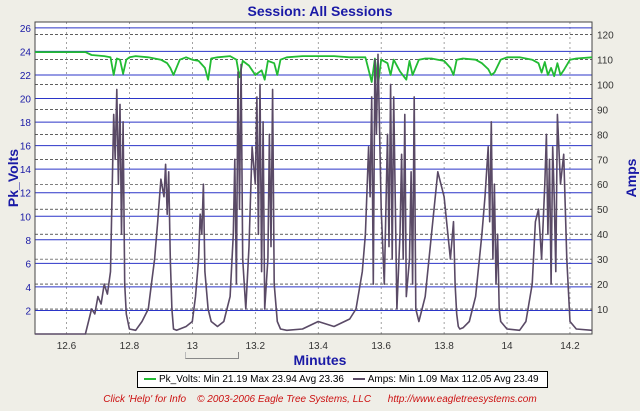 This screenshot has height=411, width=640. Describe the element at coordinates (320, 360) in the screenshot. I see `x-axis-label: Minutes` at that location.